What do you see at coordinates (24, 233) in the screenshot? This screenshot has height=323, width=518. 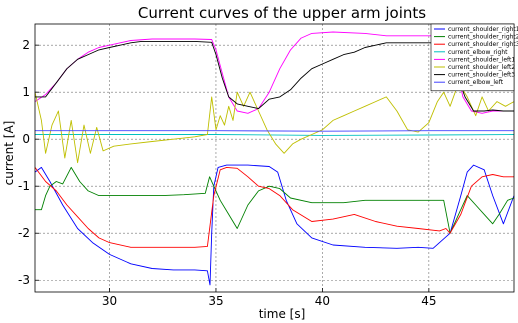 I see `y-tick-label: -2` at bounding box center [24, 233].